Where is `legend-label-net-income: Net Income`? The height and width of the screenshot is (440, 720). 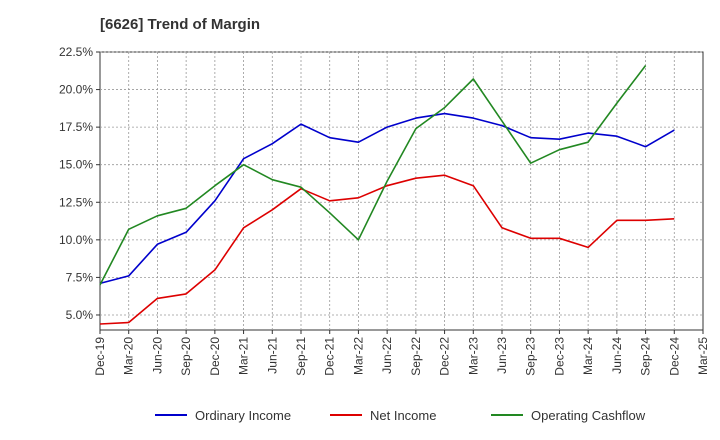
legend-label-net-income: Net Income is located at coordinates (403, 415).